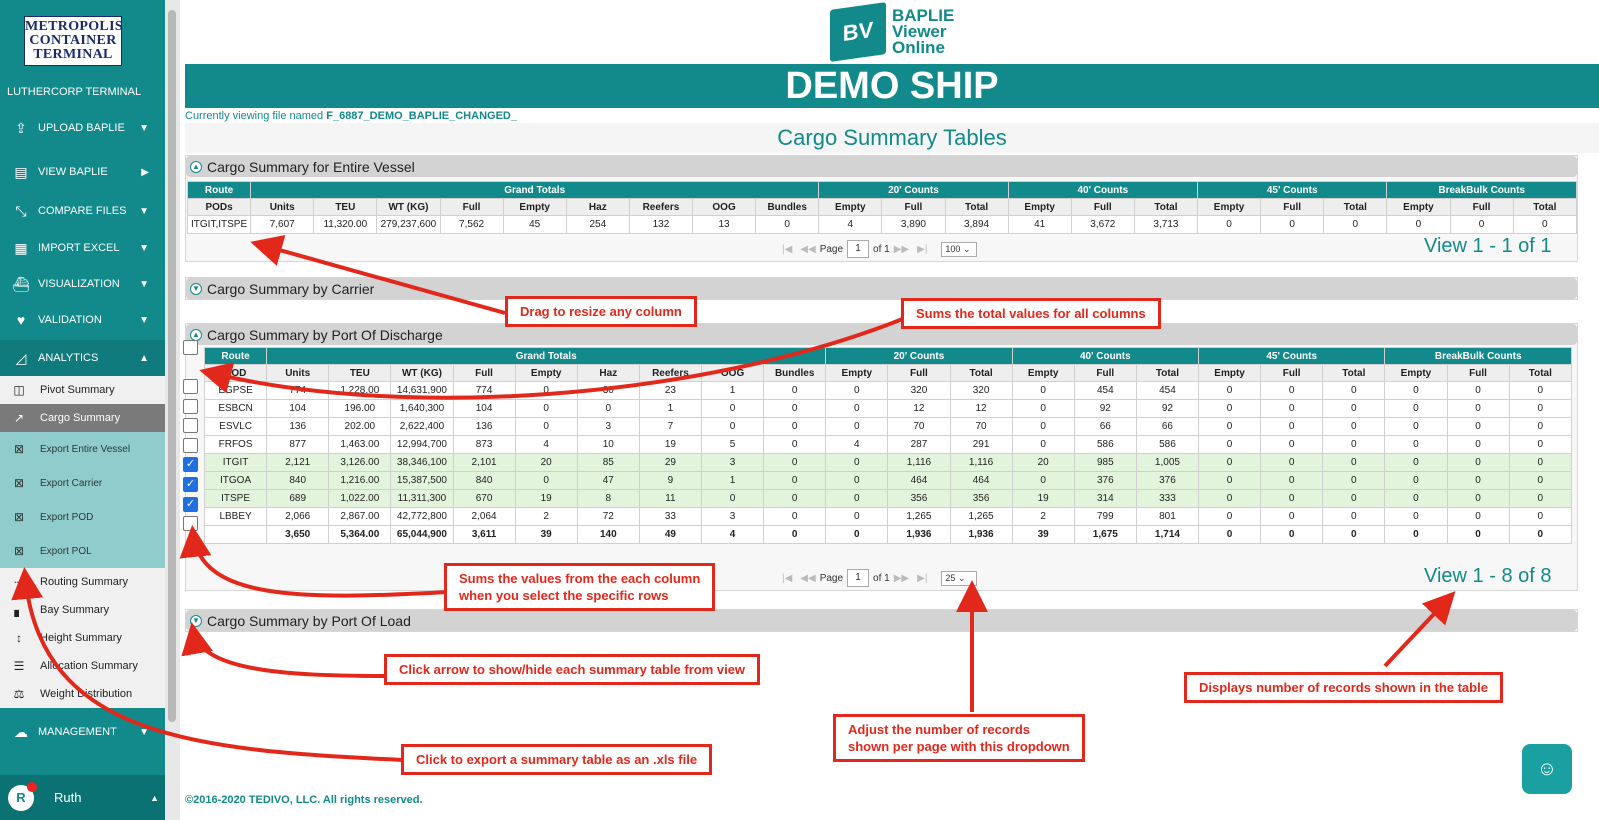 The width and height of the screenshot is (1599, 820). Describe the element at coordinates (82, 732) in the screenshot. I see `nav-management: ☁ MANAGEMENT ▼` at that location.